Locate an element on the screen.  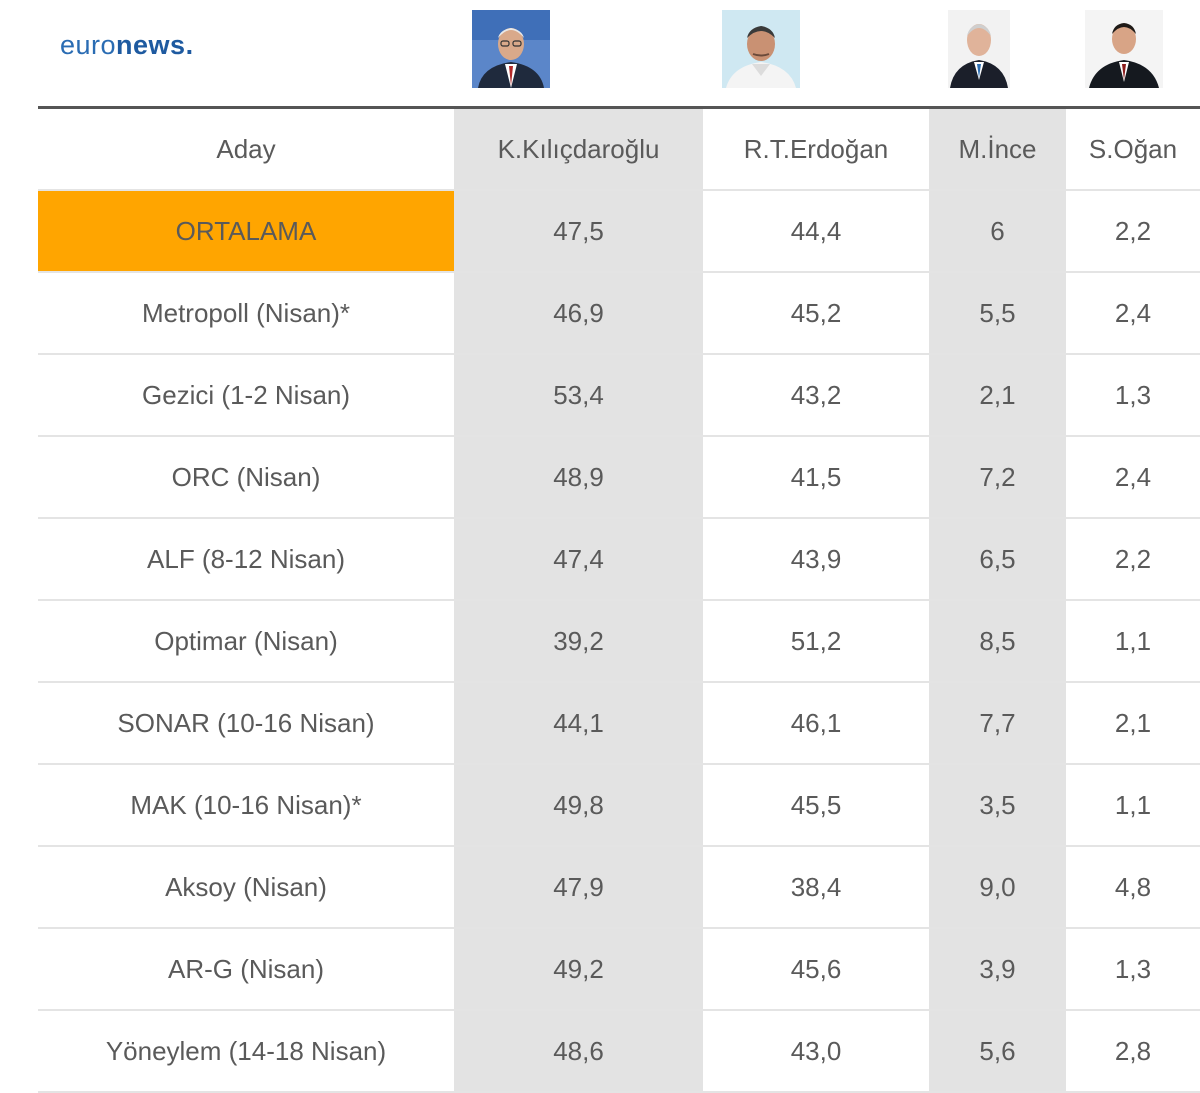
table-row: AR-G (Nisan) 49,2 45,6 3,9 1,3 is located at coordinates (619, 969).